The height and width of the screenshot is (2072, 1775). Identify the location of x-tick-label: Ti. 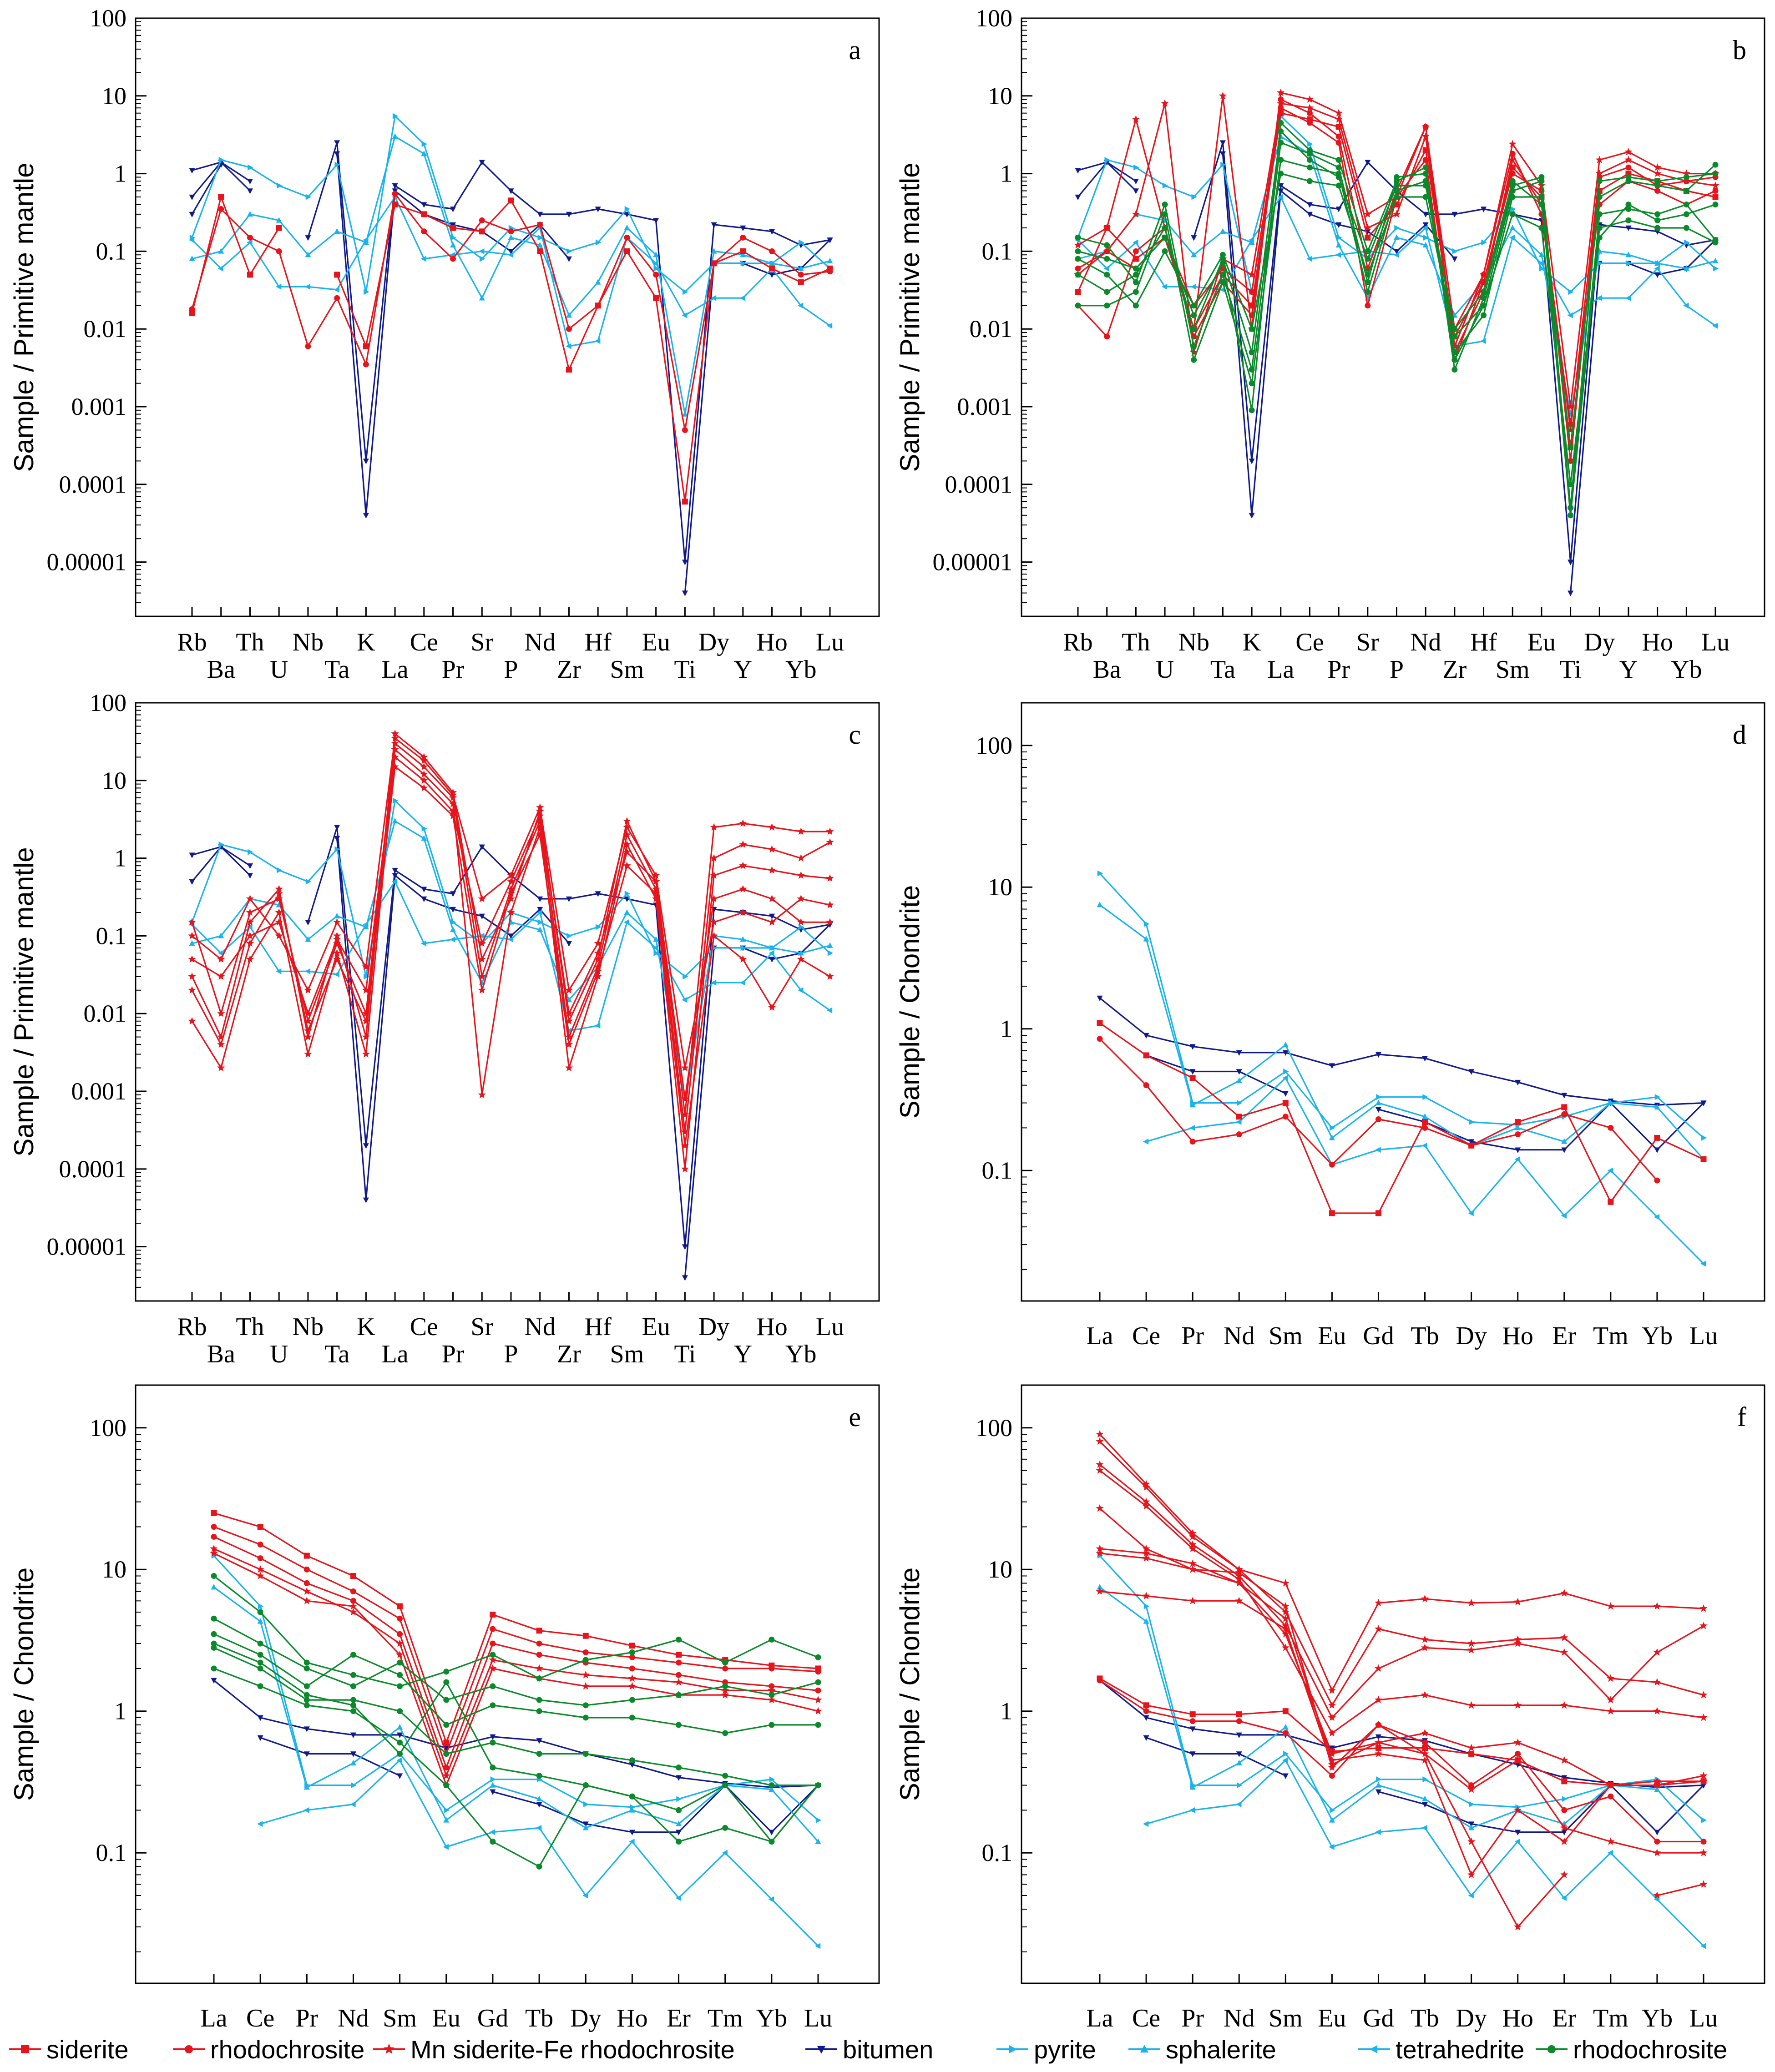
(685, 1354).